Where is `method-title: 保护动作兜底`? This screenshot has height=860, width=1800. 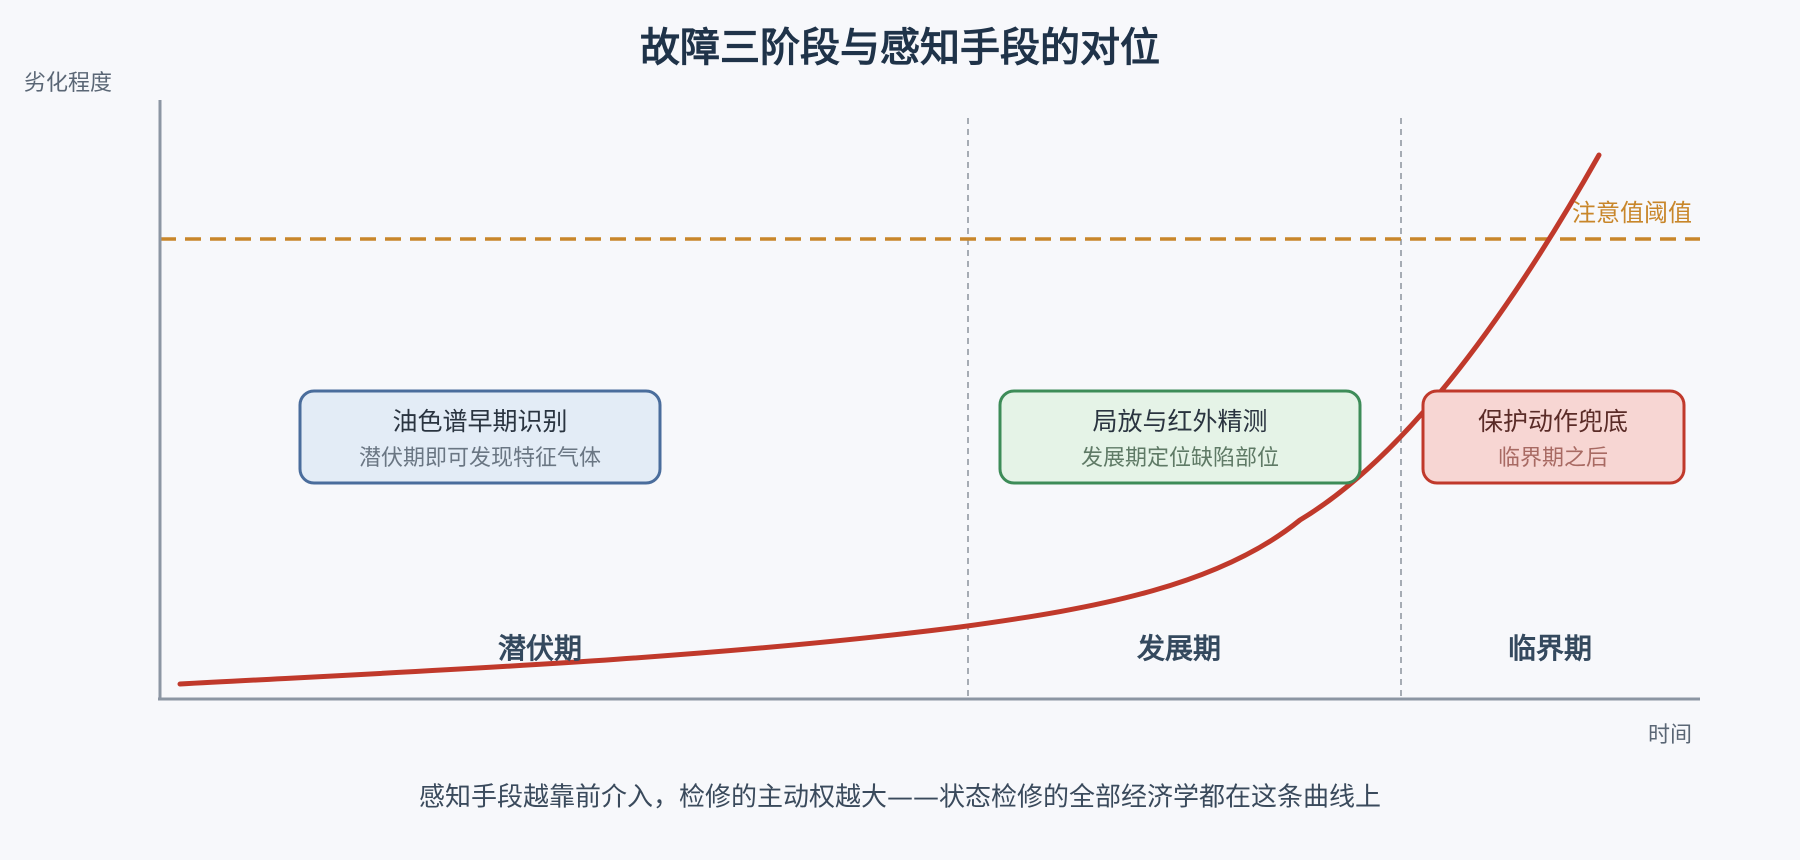
method-title: 保护动作兜底 is located at coordinates (1553, 421).